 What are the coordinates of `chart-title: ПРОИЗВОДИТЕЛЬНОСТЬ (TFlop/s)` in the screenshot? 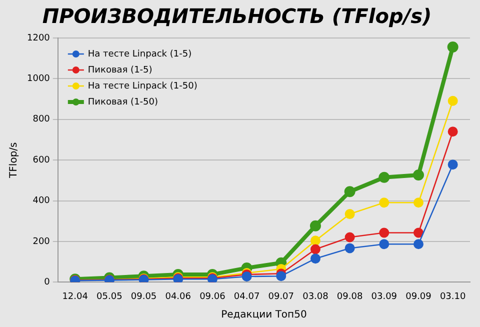 It's located at (237, 16).